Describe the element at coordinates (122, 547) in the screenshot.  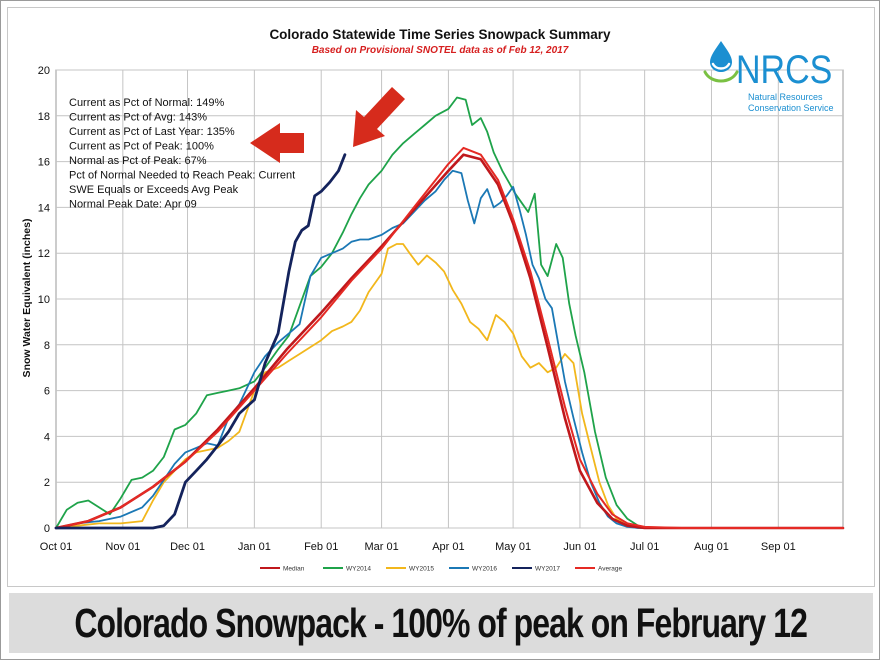
I see `x-tick-label: Nov 01` at that location.